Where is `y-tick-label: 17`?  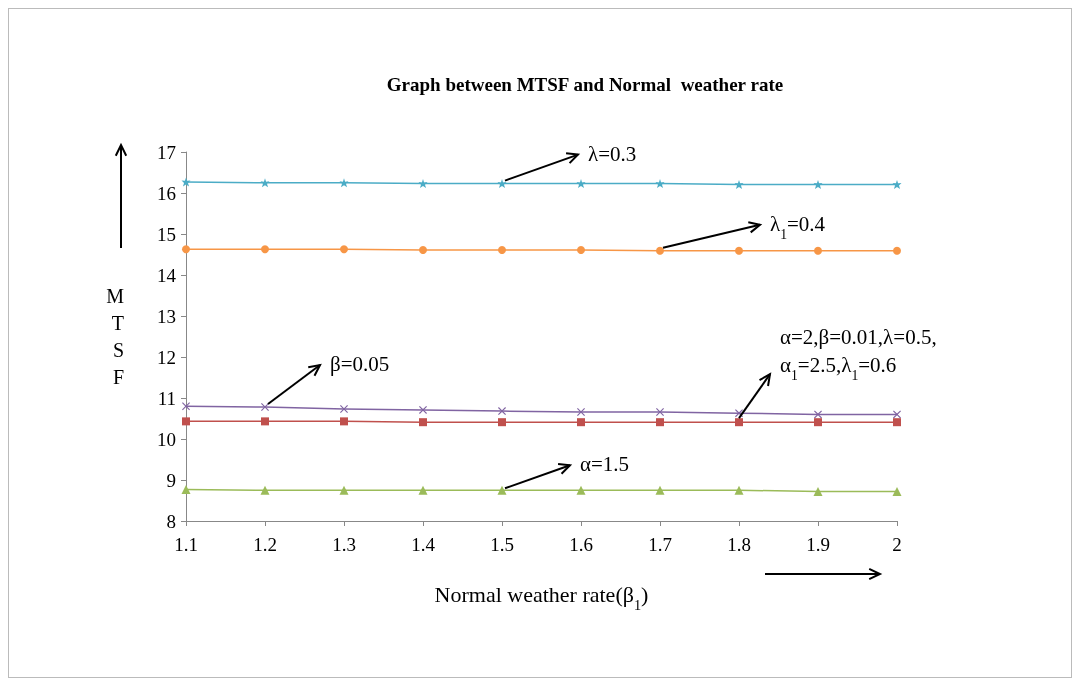 y-tick-label: 17 is located at coordinates (166, 152).